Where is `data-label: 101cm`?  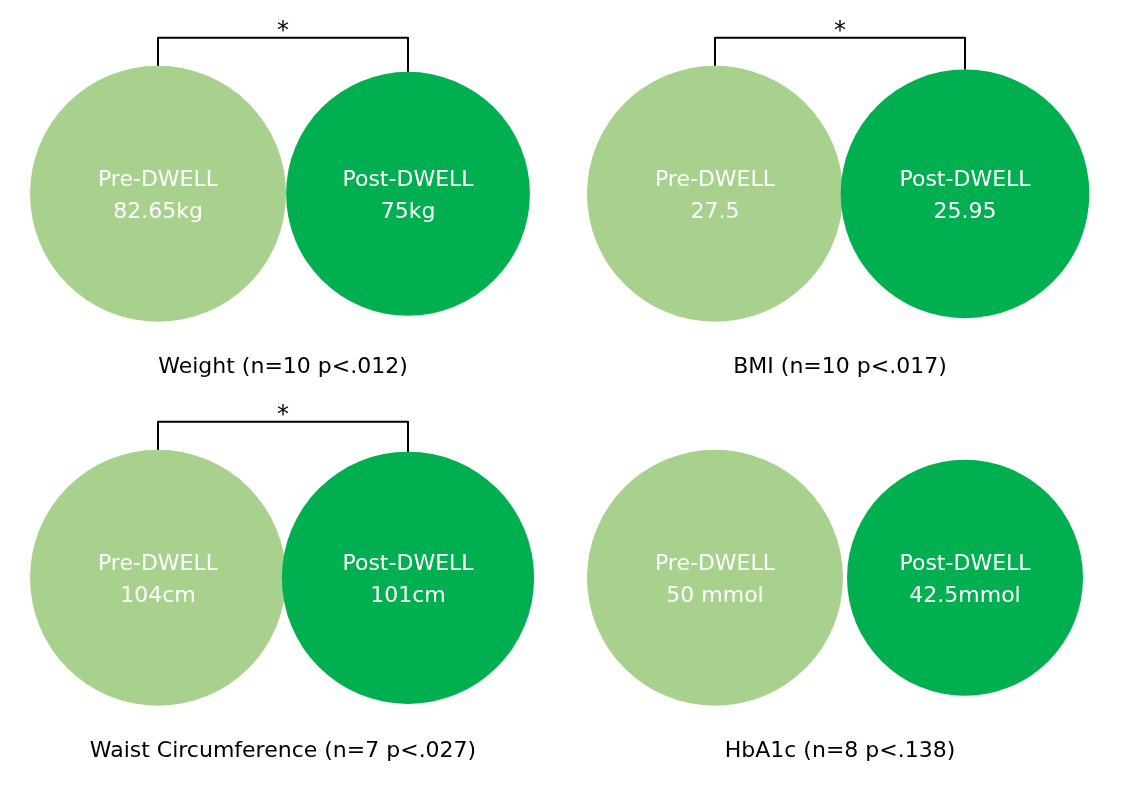 data-label: 101cm is located at coordinates (408, 594).